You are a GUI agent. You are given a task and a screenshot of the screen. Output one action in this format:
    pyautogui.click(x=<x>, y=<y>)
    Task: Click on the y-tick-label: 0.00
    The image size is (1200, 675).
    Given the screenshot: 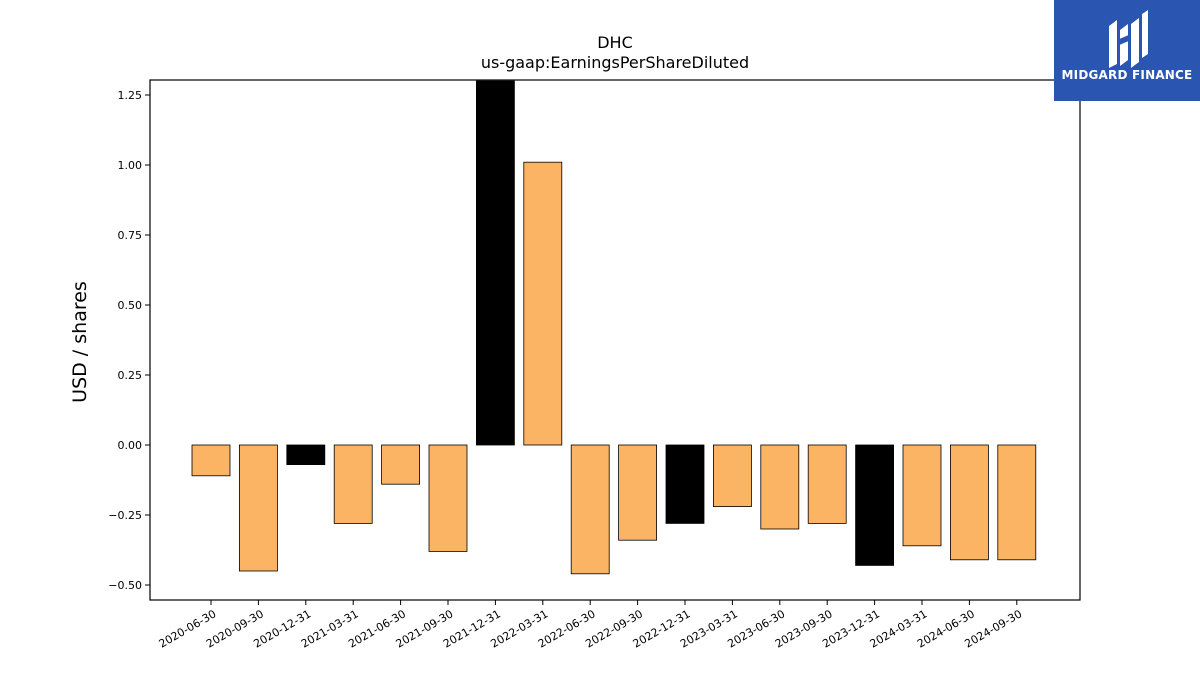 What is the action you would take?
    pyautogui.click(x=130, y=445)
    